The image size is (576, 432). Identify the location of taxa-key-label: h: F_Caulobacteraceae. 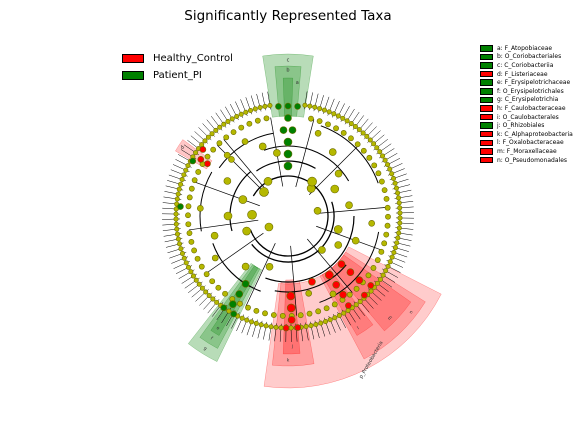
(531, 108).